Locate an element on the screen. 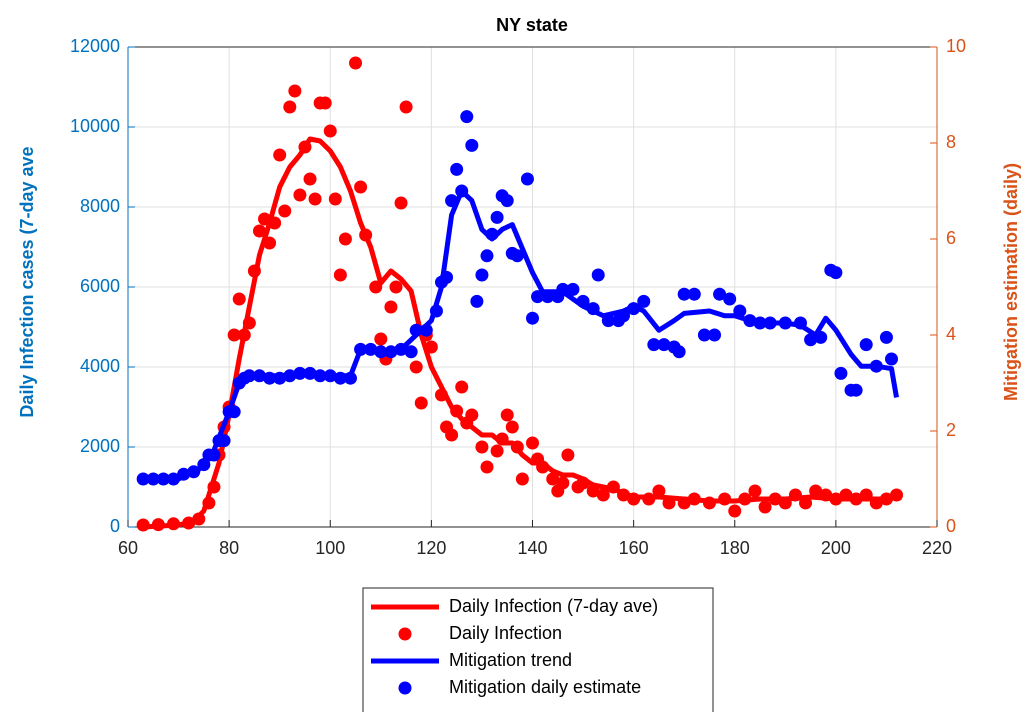 The height and width of the screenshot is (712, 1031). x-tick-label: 80 is located at coordinates (229, 548).